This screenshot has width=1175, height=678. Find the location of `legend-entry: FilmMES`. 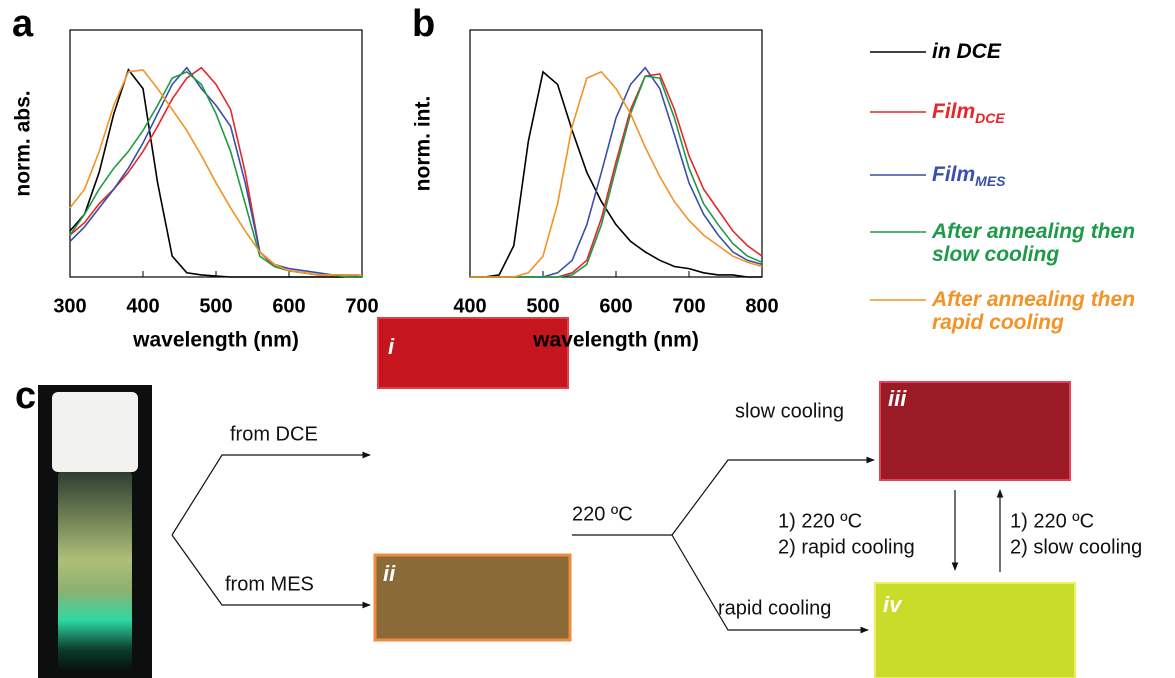

legend-entry: FilmMES is located at coordinates (1034, 178).